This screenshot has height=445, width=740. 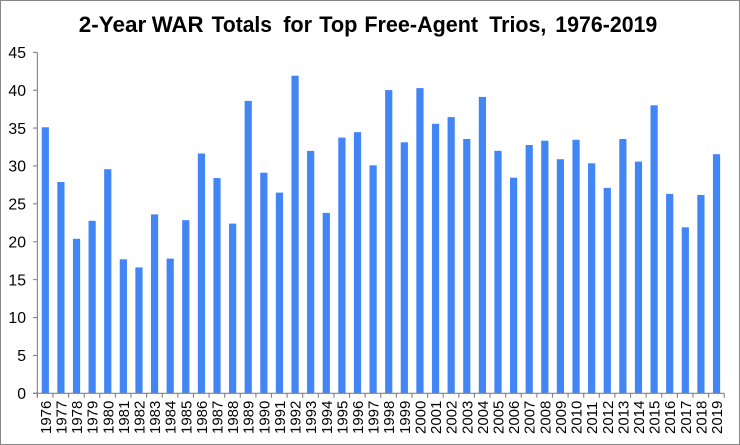 What do you see at coordinates (297, 24) in the screenshot?
I see `svg-text: for` at bounding box center [297, 24].